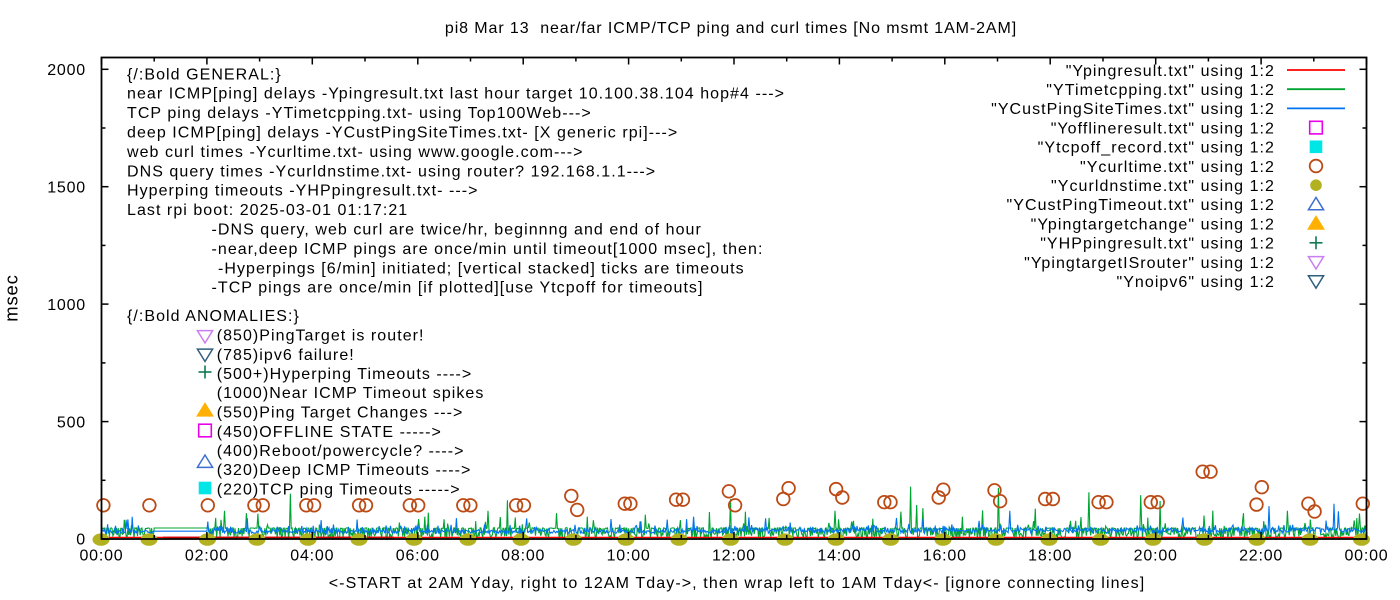 The height and width of the screenshot is (600, 1400). Describe the element at coordinates (734, 556) in the screenshot. I see `svg-text: 12:00` at that location.